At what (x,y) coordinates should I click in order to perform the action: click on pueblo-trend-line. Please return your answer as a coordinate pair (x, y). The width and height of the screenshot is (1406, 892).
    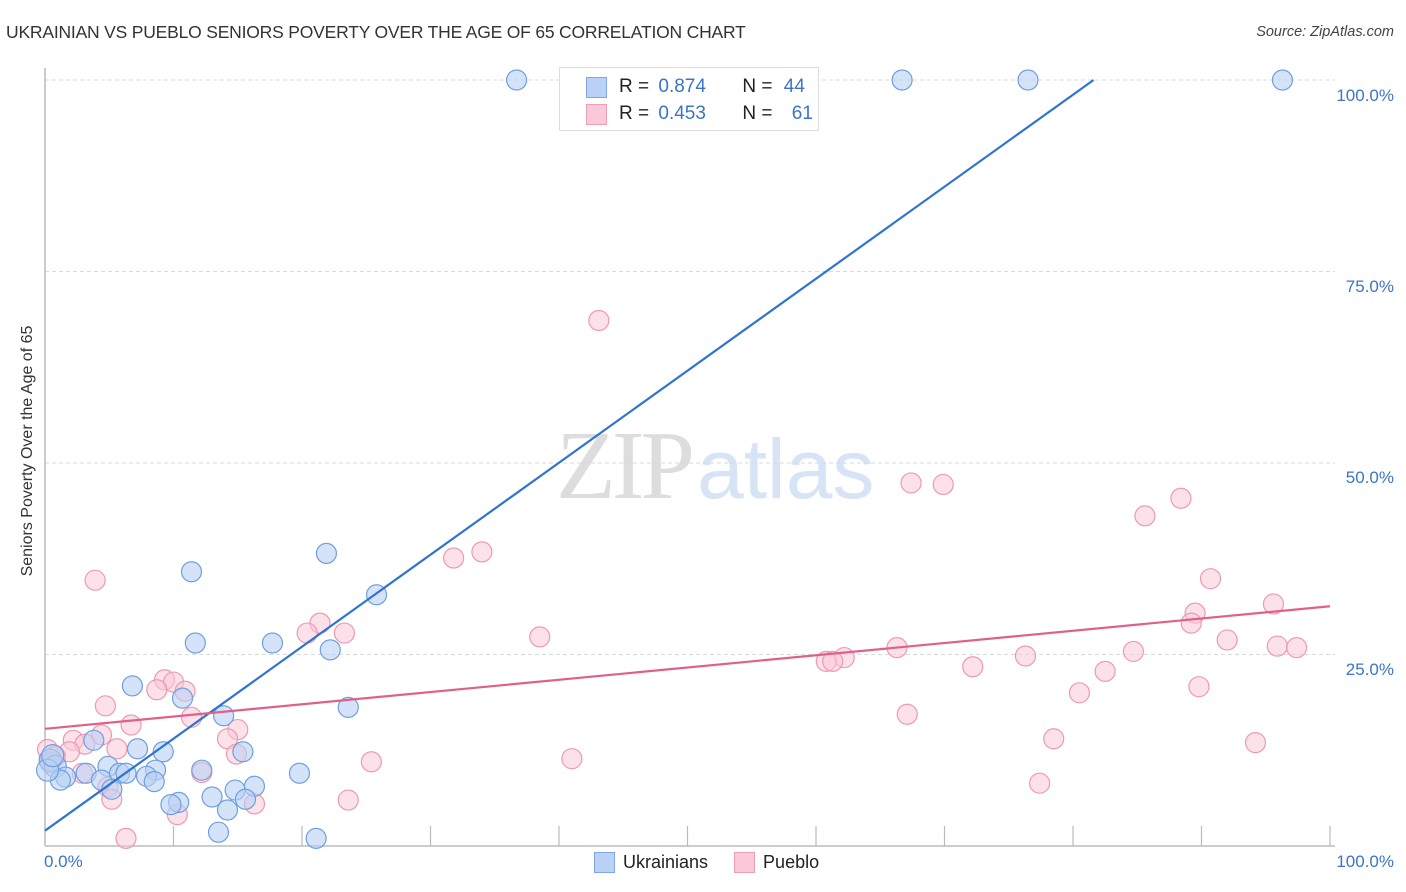
    Looking at the image, I should click on (687, 667).